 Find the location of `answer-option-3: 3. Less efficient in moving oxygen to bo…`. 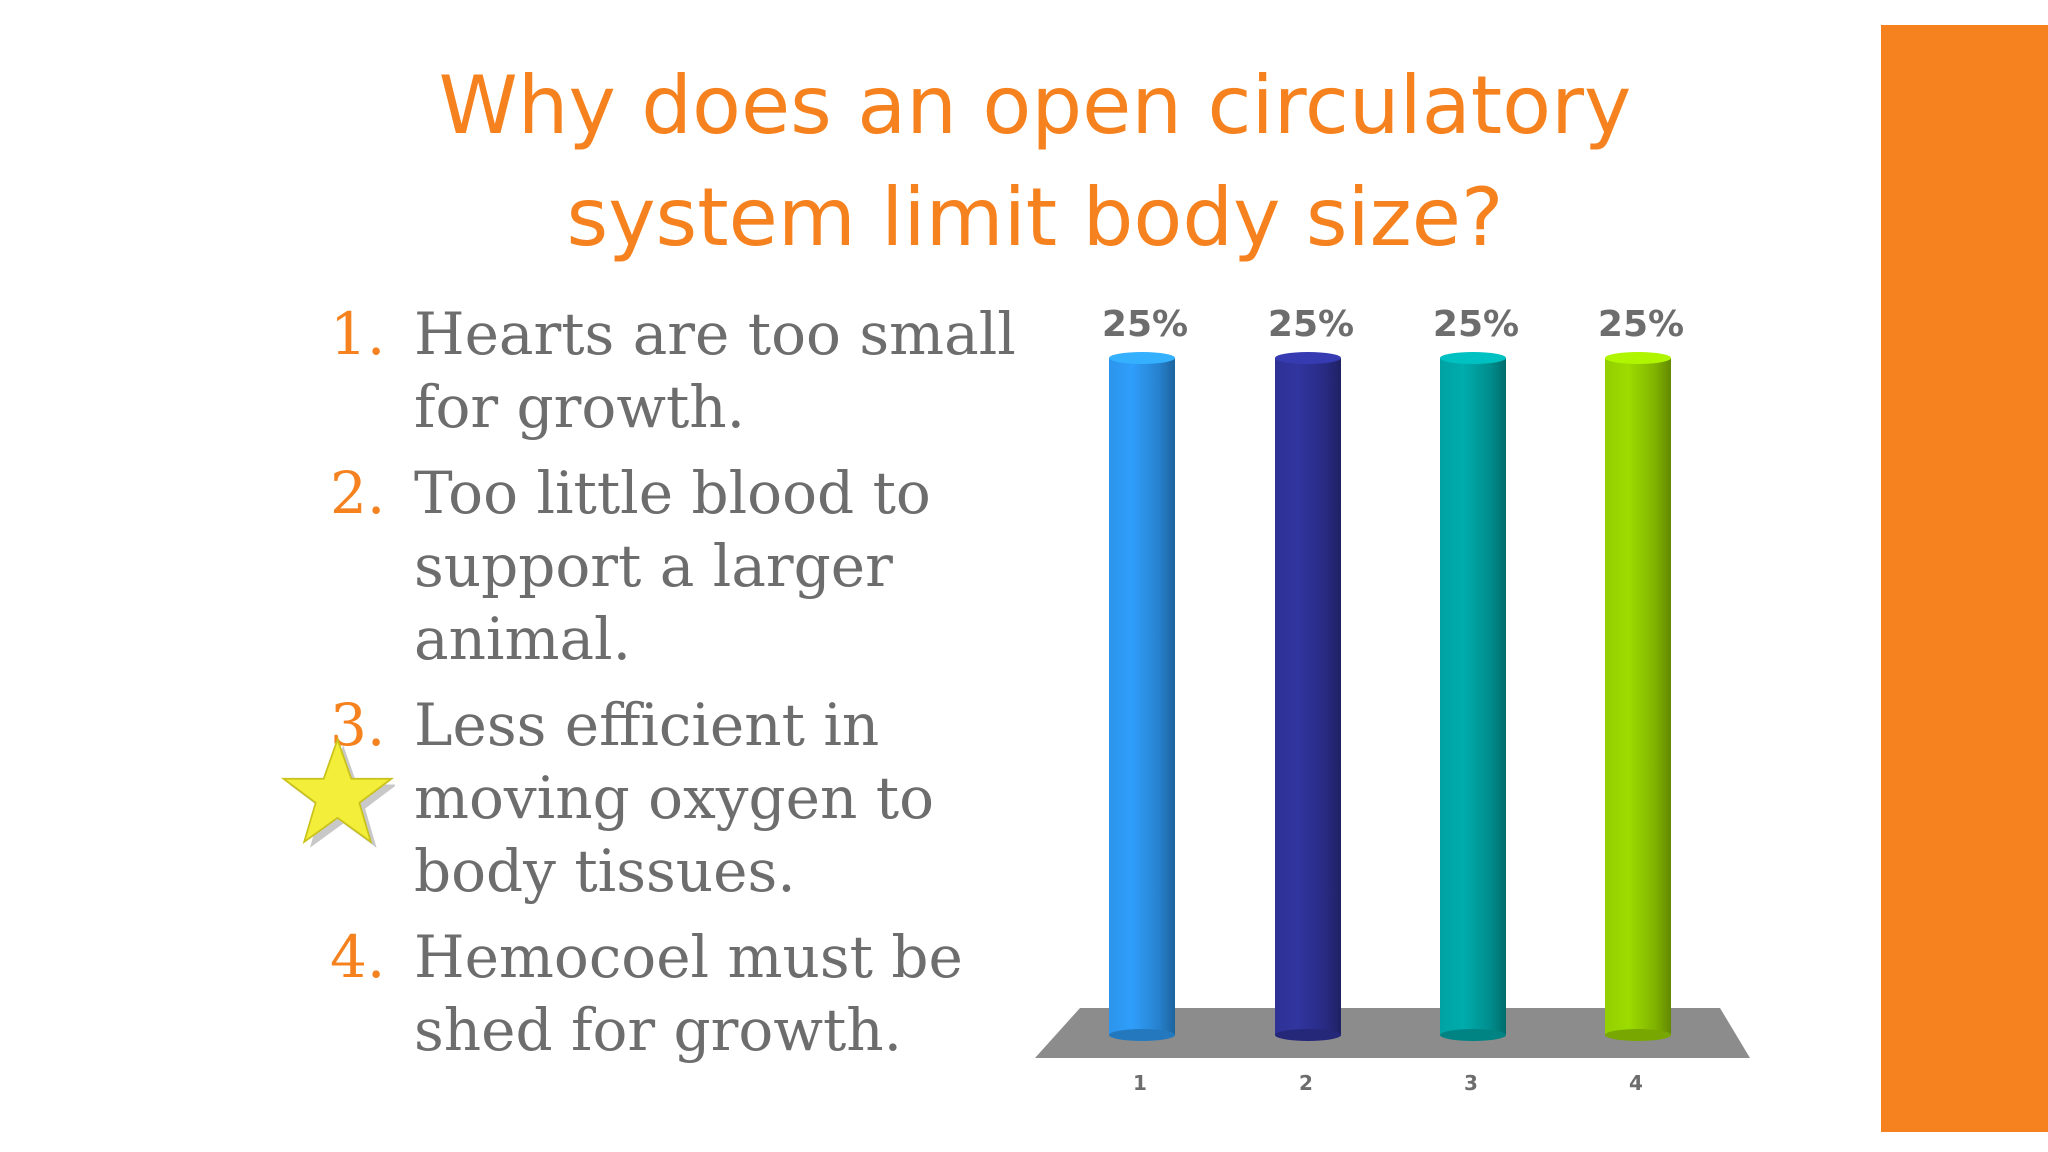

answer-option-3: 3. Less efficient in moving oxygen to bo… is located at coordinates (680, 798).